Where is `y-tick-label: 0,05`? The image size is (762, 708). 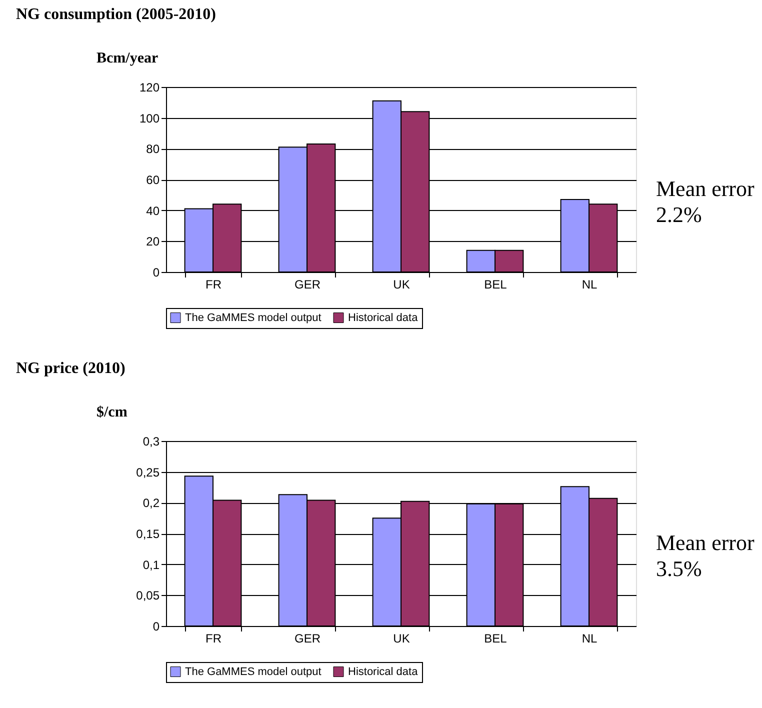 y-tick-label: 0,05 is located at coordinates (148, 595).